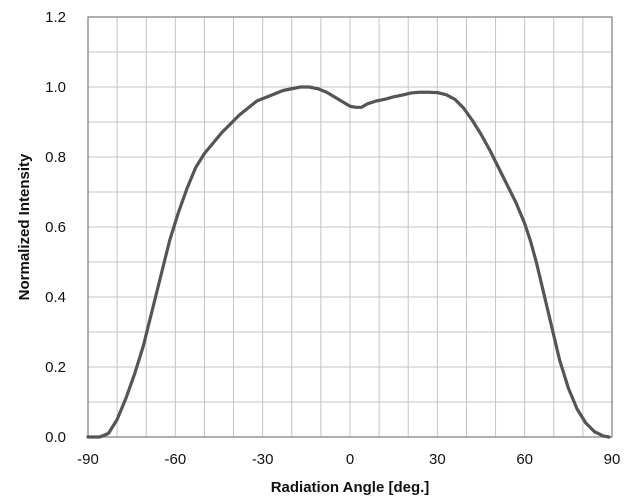 The image size is (642, 497). What do you see at coordinates (55, 17) in the screenshot?
I see `y-tick-label: 1.2` at bounding box center [55, 17].